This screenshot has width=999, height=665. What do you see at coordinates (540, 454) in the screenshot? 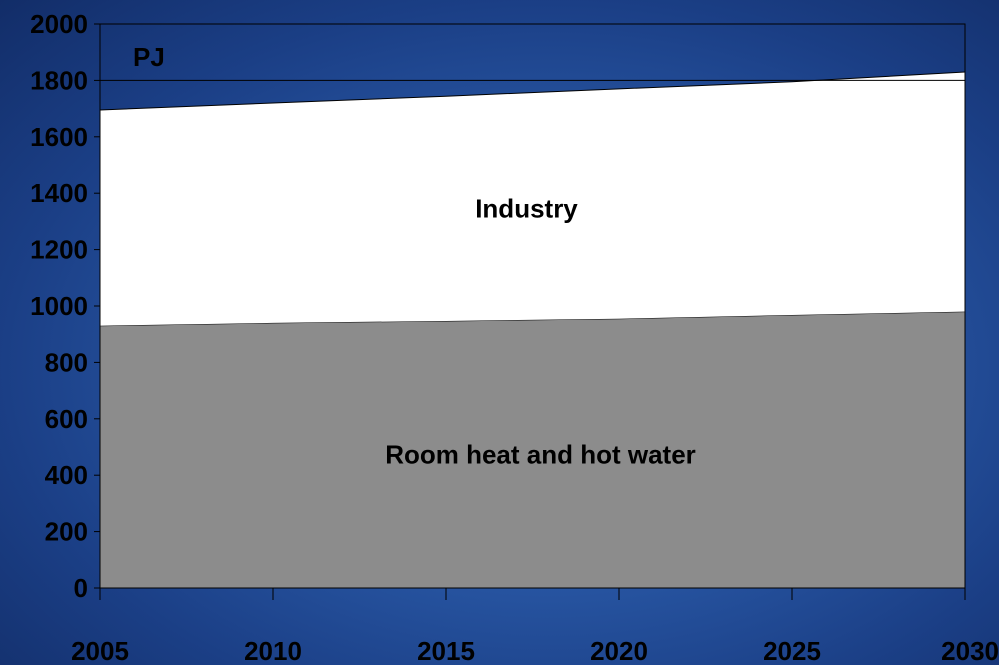
I see `series-label: Room heat and hot water` at bounding box center [540, 454].